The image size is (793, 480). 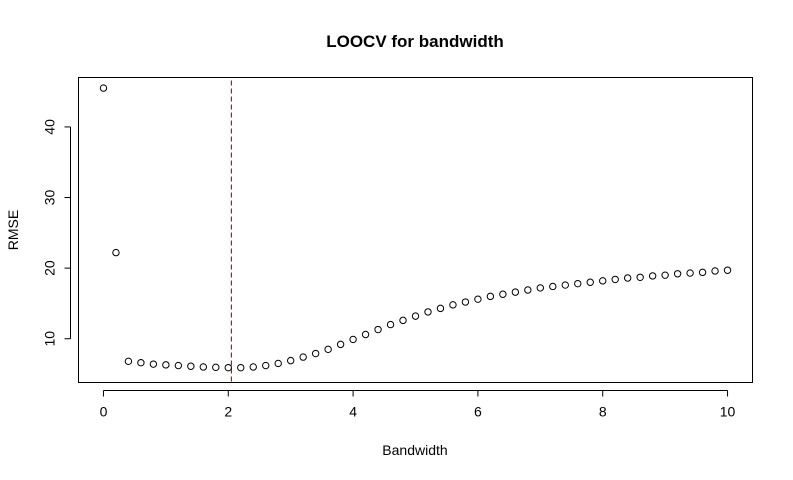 I want to click on x-axis: 0 2 4 6 8 10, so click(x=418, y=405).